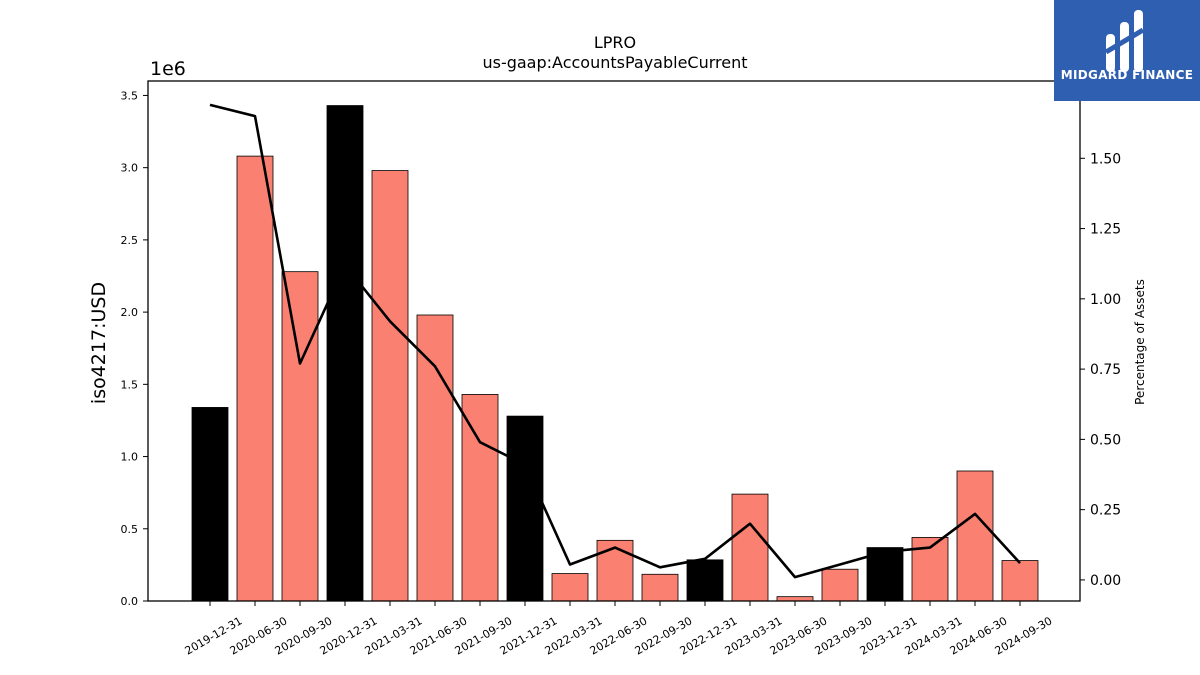 The height and width of the screenshot is (675, 1200). Describe the element at coordinates (1124, 41) in the screenshot. I see `logo-mark-icon` at that location.